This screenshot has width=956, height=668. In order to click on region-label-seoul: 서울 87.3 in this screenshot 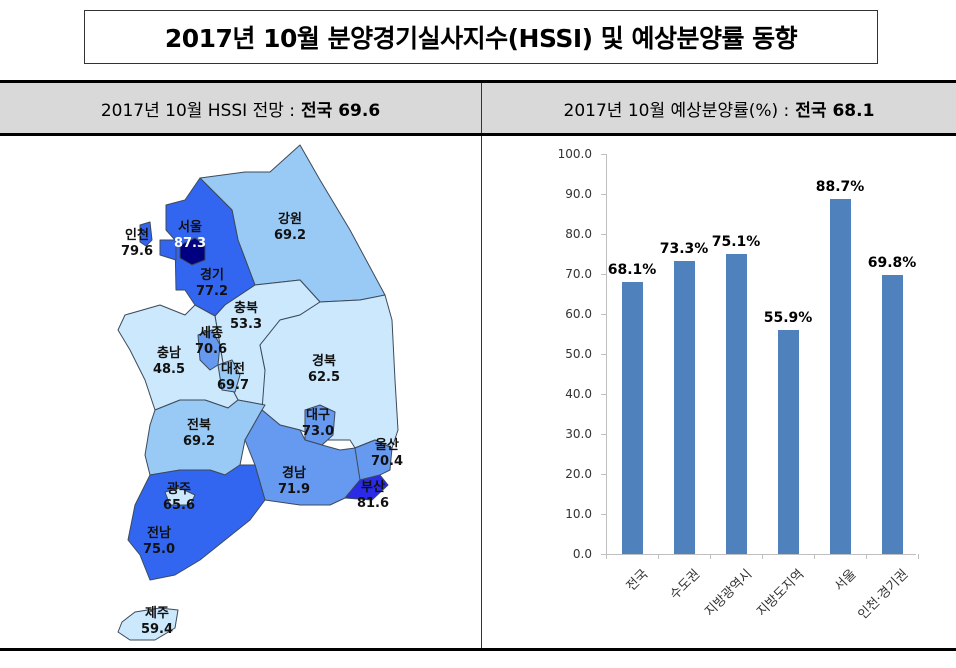, I will do `click(190, 235)`.